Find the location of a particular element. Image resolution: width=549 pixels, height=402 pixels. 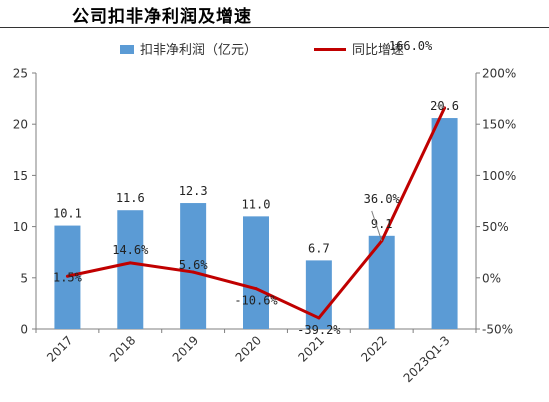

growth-value-label: 1.5% is located at coordinates (68, 277).